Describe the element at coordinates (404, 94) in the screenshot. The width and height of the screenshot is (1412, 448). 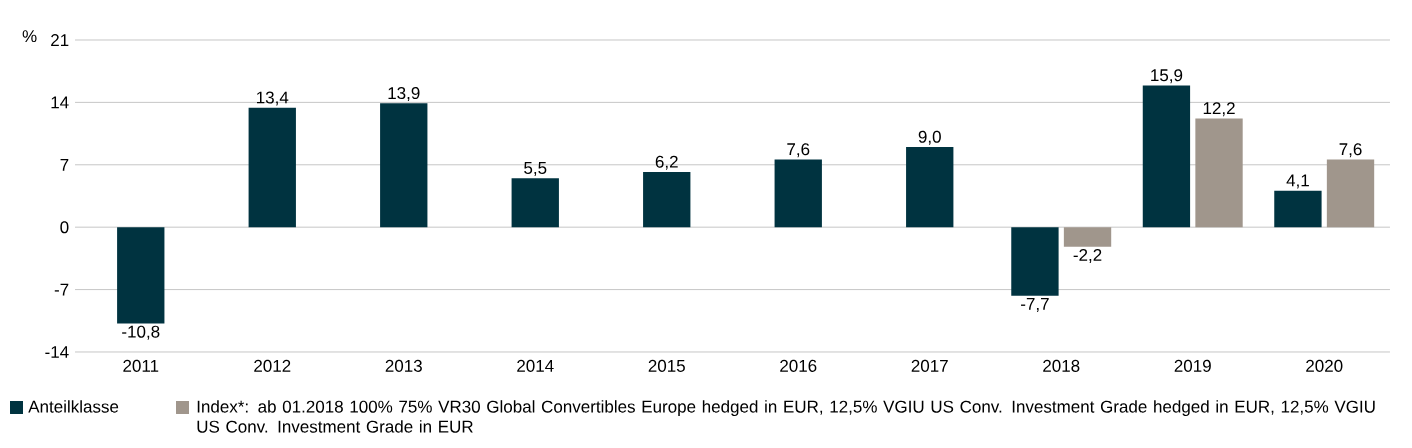
I see `data-label: 13,9` at that location.